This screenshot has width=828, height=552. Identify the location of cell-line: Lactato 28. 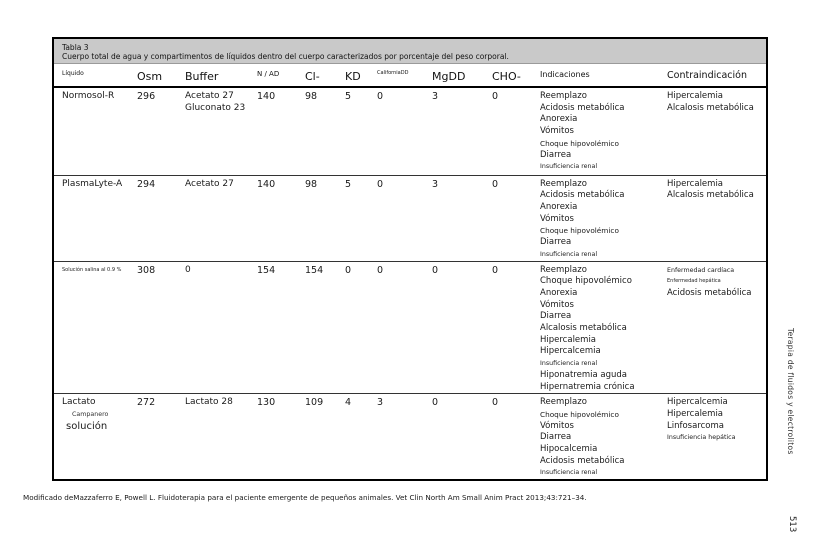
(209, 402).